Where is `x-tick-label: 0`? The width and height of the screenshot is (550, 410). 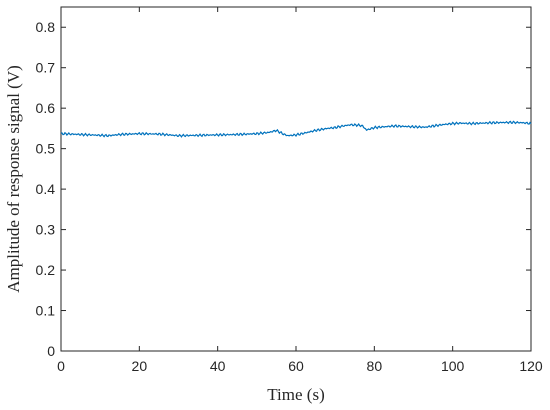 x-tick-label: 0 is located at coordinates (61, 366).